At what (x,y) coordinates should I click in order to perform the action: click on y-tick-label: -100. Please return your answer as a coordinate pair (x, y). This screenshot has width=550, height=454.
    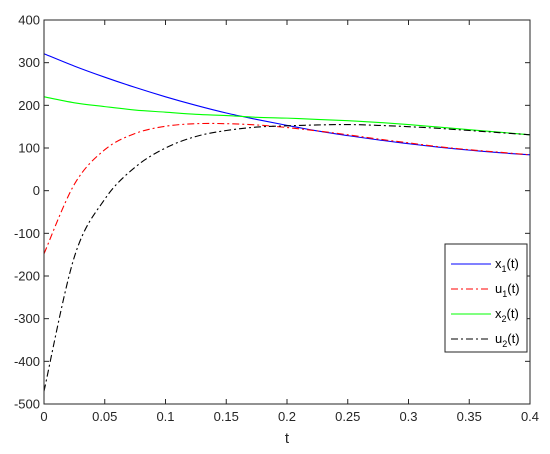
    Looking at the image, I should click on (27, 233).